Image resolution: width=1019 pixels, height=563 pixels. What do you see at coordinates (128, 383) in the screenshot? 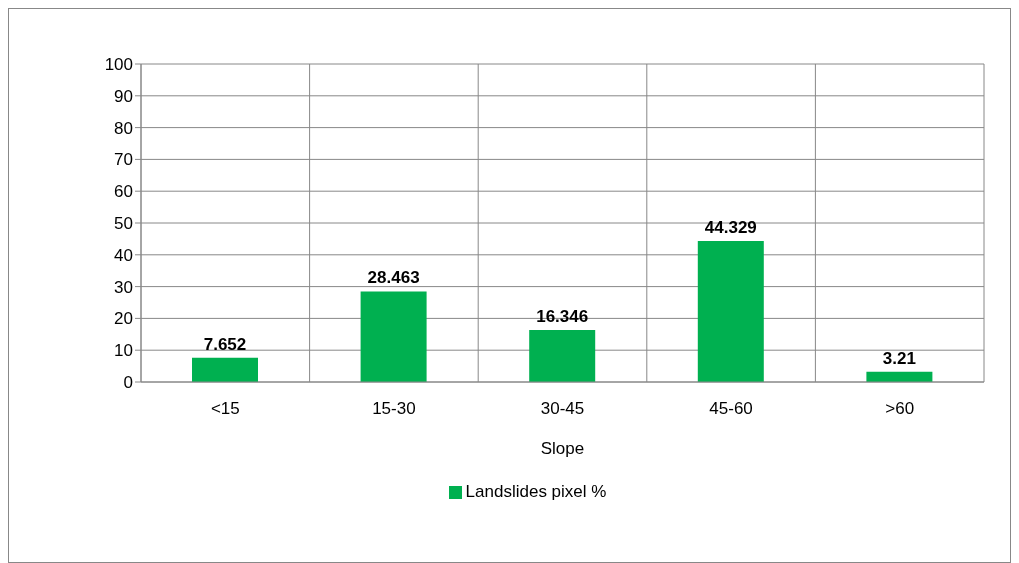
I see `y-tick-label: 0` at bounding box center [128, 383].